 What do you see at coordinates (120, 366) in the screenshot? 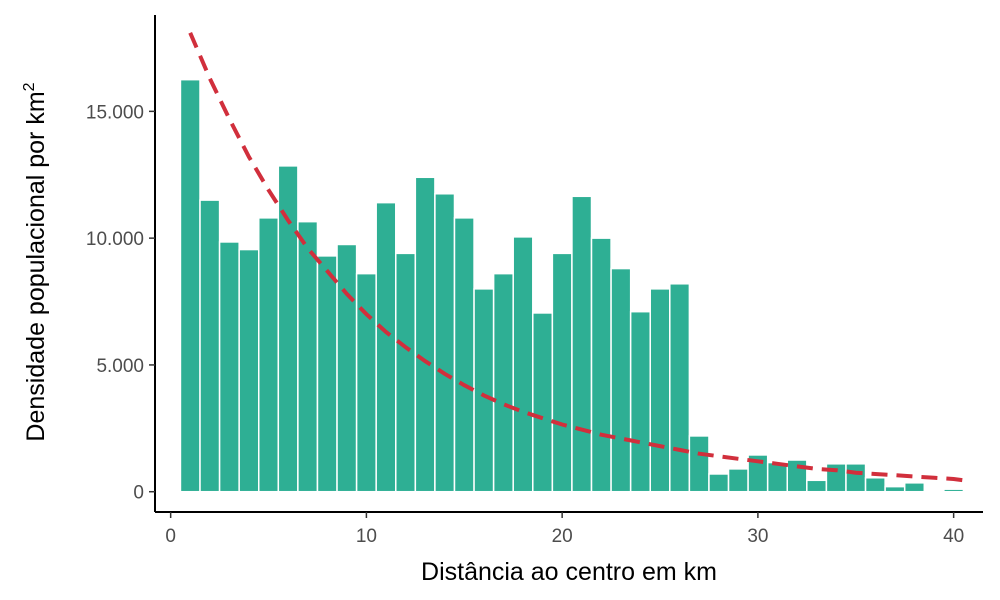
I see `y-tick-label: 5.000` at bounding box center [120, 366].